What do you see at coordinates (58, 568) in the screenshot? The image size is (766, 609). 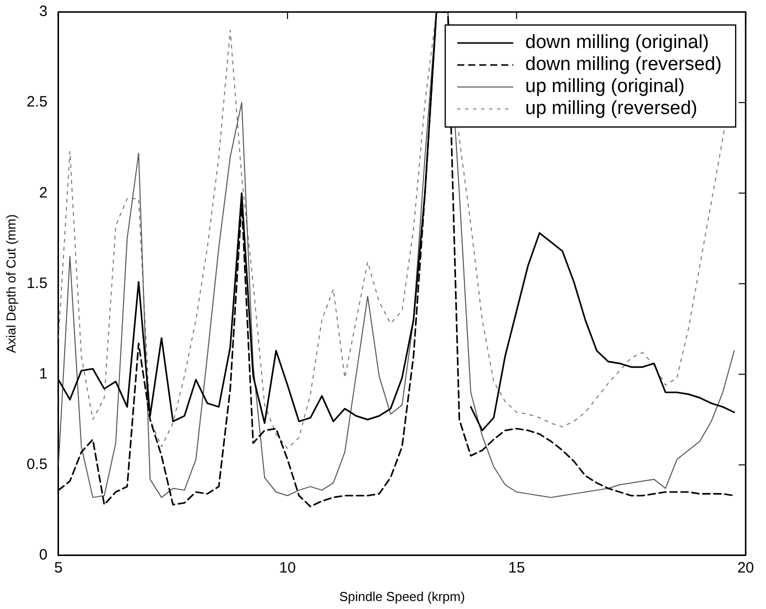 I see `x-tick-label: 5` at bounding box center [58, 568].